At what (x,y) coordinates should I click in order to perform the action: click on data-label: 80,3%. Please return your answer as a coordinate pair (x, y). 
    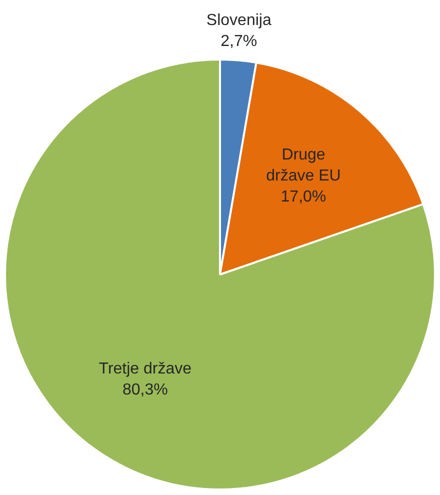
    Looking at the image, I should click on (145, 389).